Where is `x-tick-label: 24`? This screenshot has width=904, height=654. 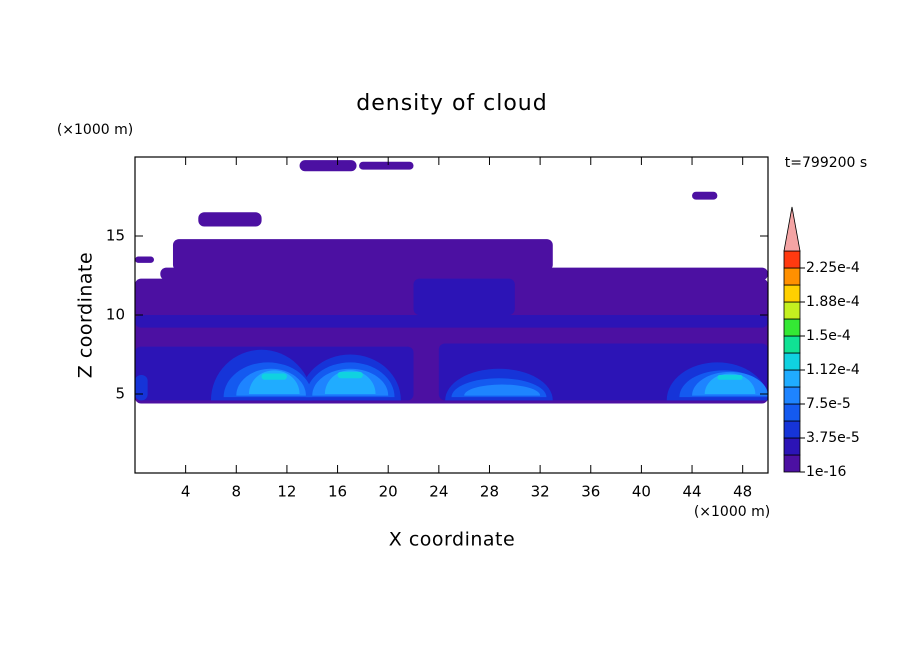
x-tick-label: 24 is located at coordinates (438, 492).